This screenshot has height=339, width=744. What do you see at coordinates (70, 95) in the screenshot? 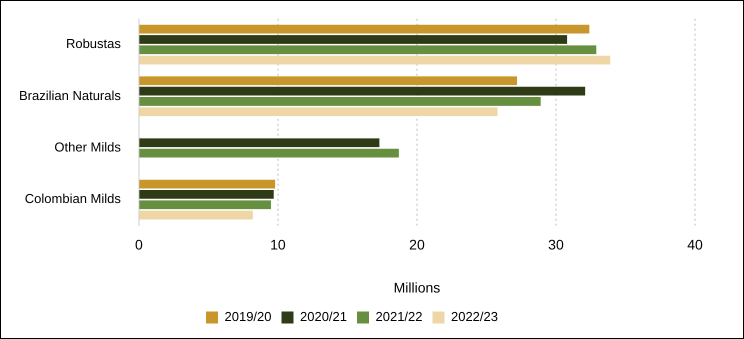
I see `y-tick-label: Brazilian Naturals` at bounding box center [70, 95].